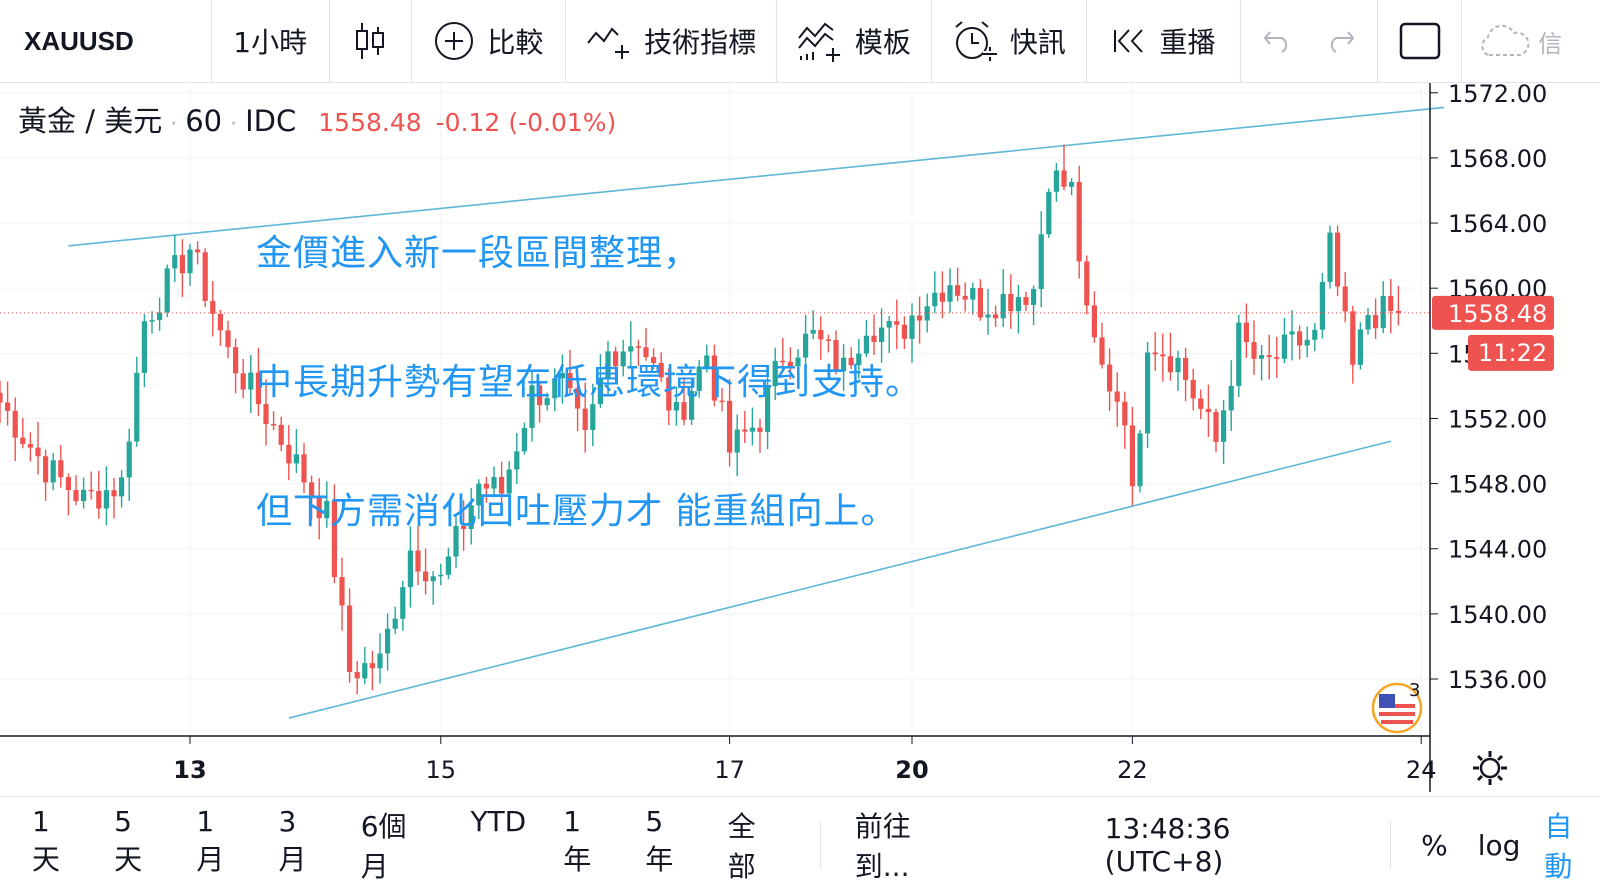  What do you see at coordinates (210, 840) in the screenshot?
I see `range-1m: 1月` at bounding box center [210, 840].